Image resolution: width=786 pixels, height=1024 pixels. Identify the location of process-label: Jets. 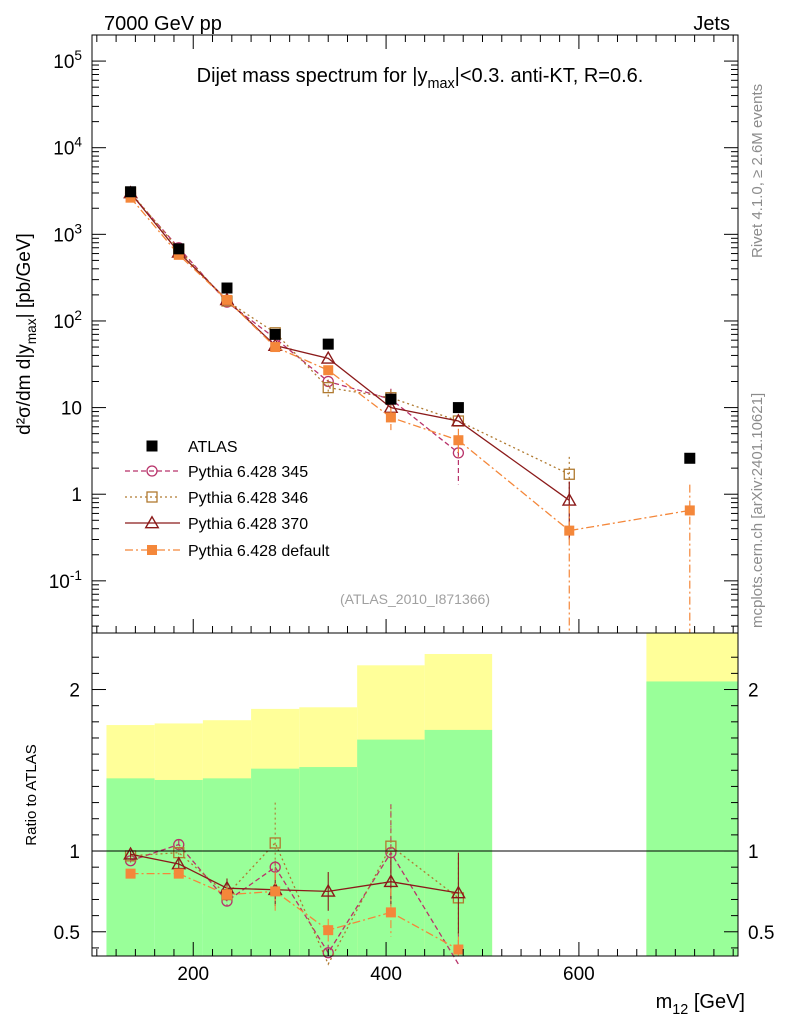
(711, 24).